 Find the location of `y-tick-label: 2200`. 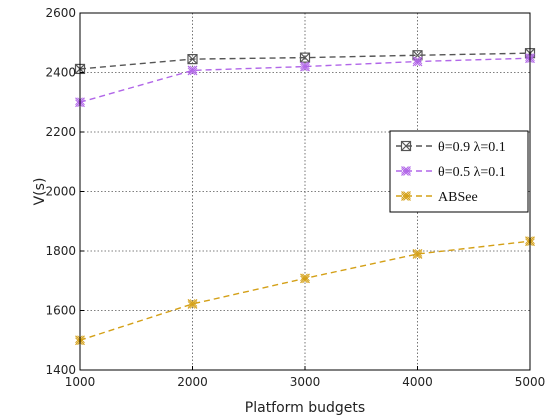

y-tick-label: 2200 is located at coordinates (60, 132).